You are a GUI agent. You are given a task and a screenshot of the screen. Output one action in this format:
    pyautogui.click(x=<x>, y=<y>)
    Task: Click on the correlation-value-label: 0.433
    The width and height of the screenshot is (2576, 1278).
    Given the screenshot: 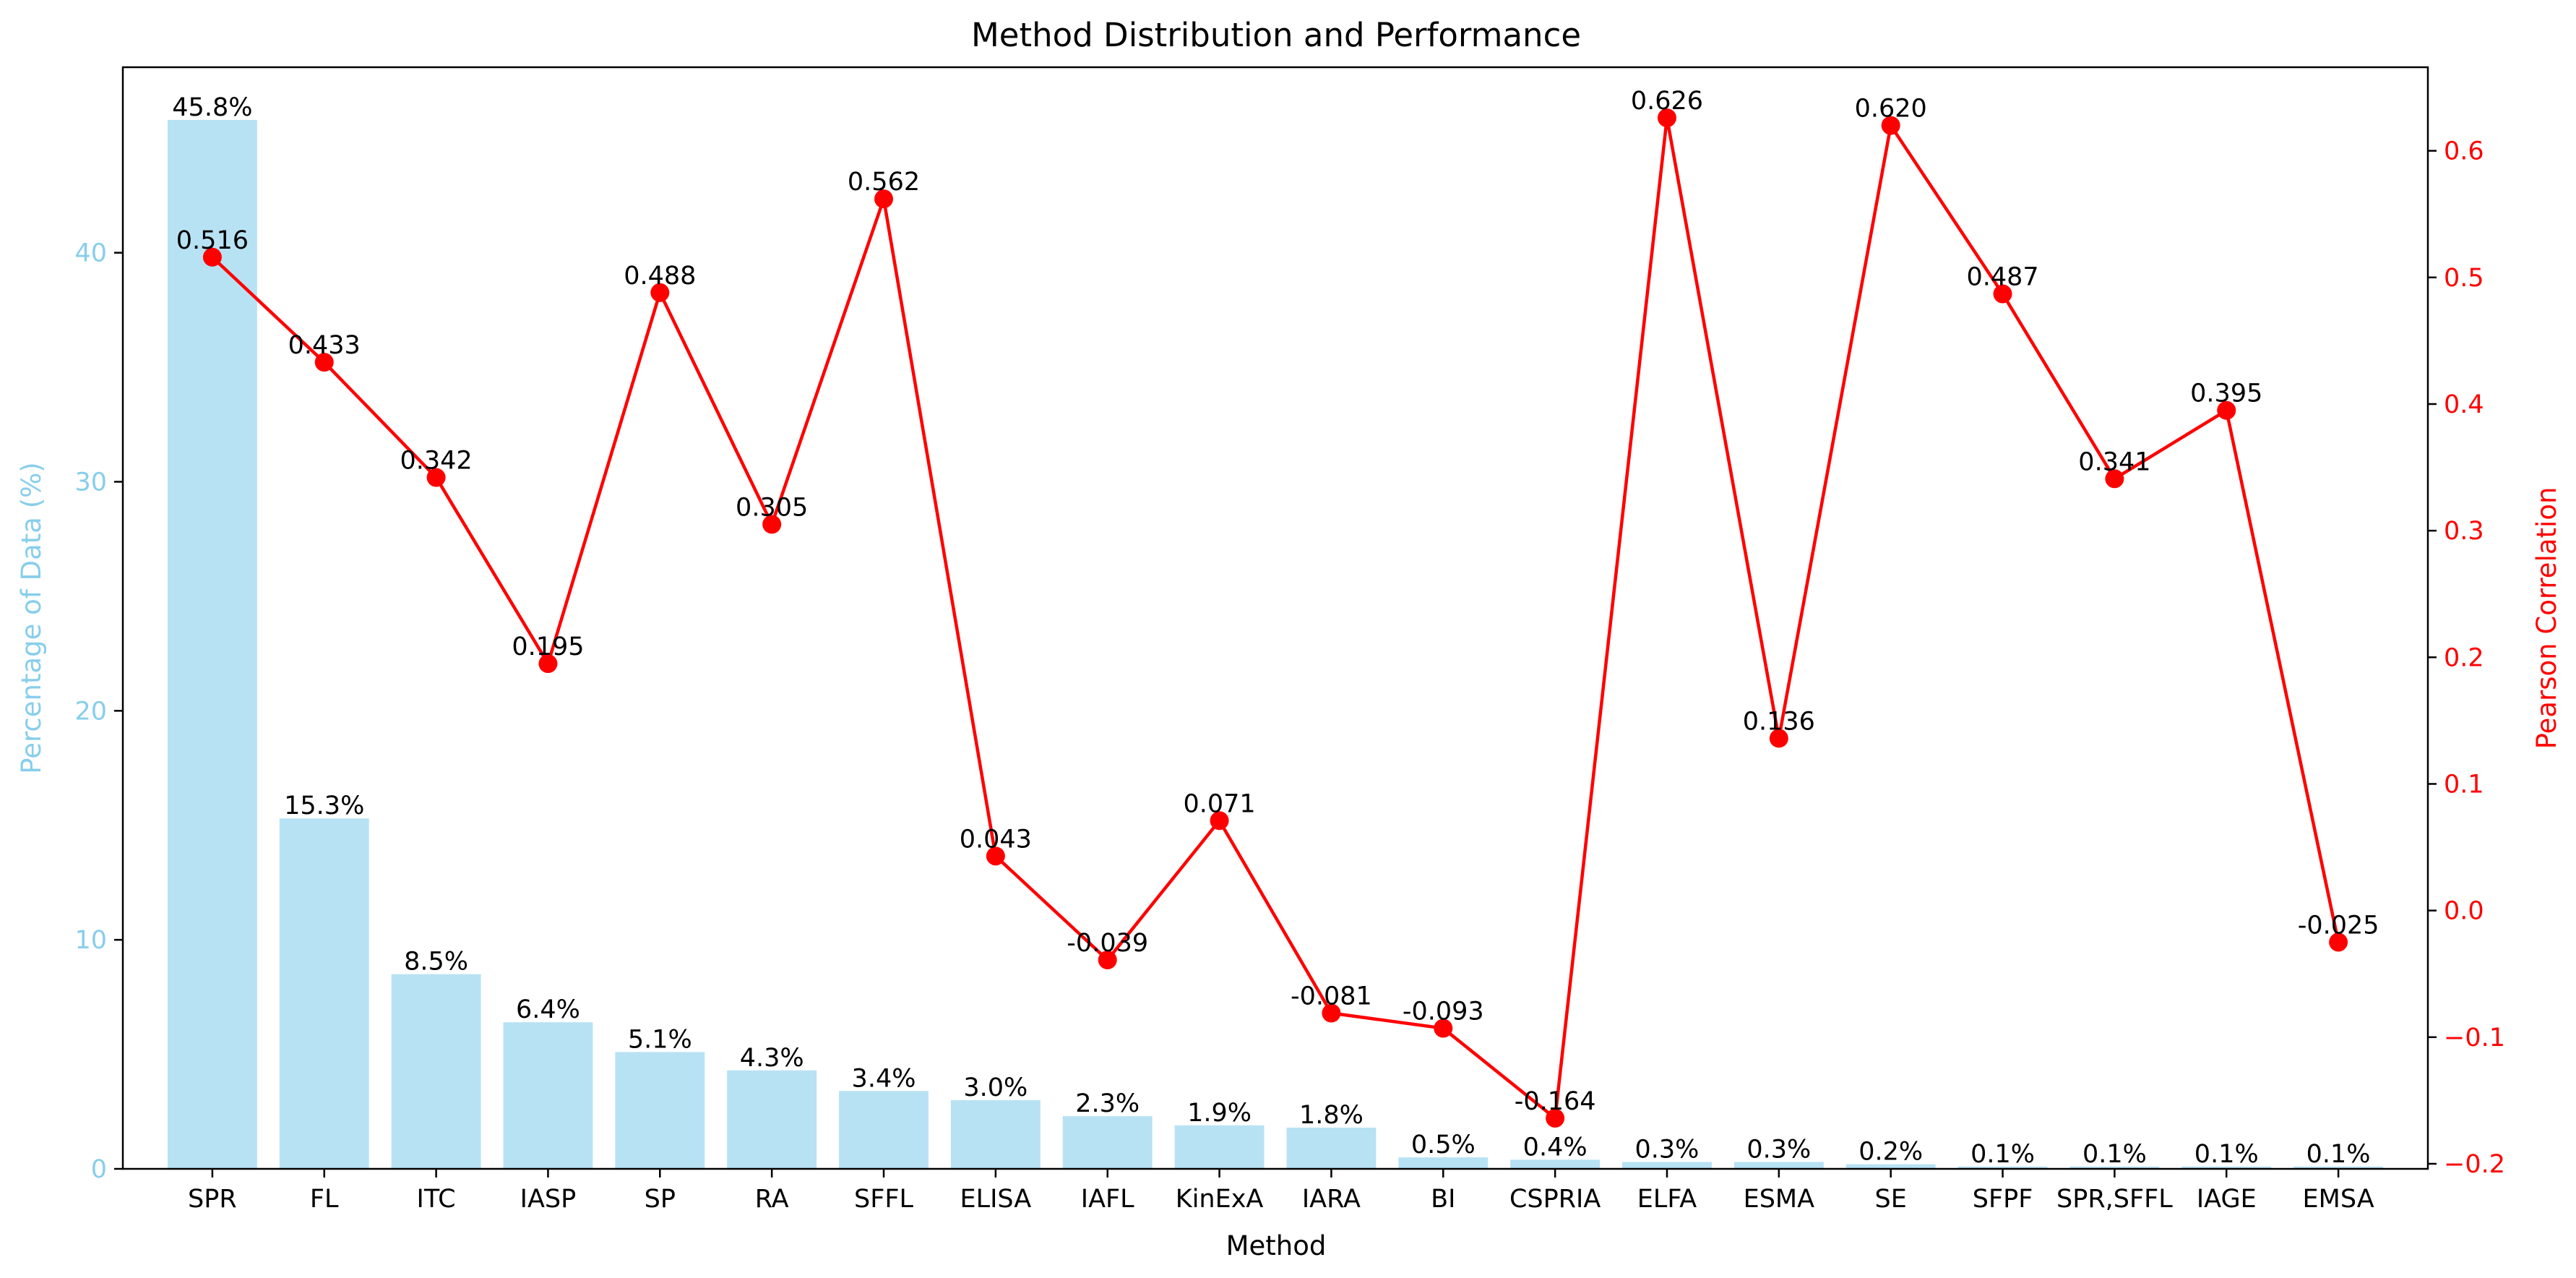 What is the action you would take?
    pyautogui.click(x=324, y=345)
    